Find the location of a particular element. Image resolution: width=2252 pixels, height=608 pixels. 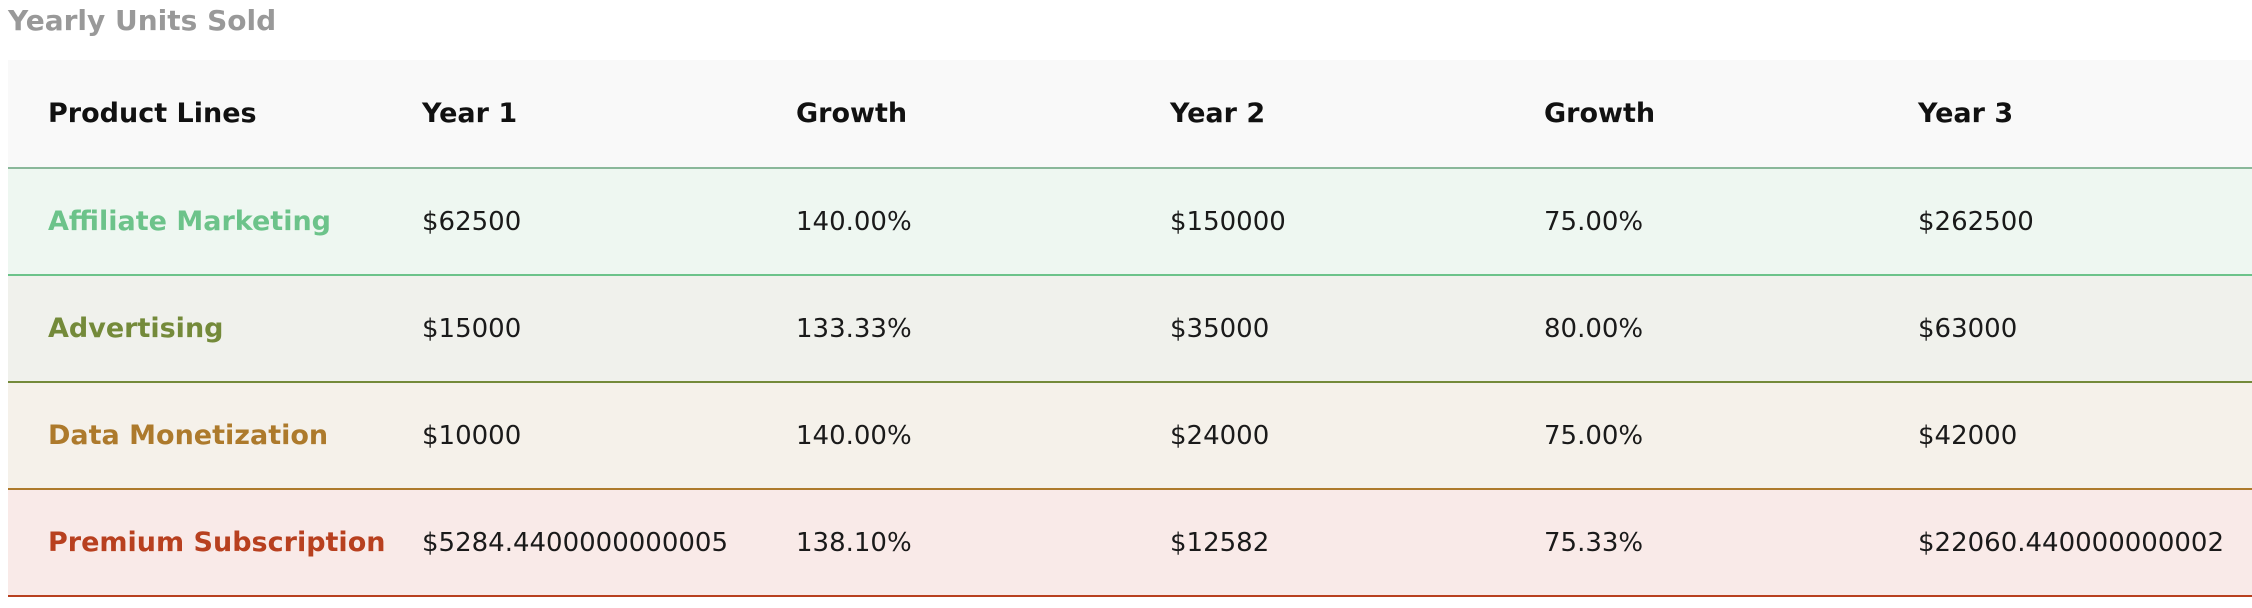

header-growth-1: Growth is located at coordinates (852, 113).